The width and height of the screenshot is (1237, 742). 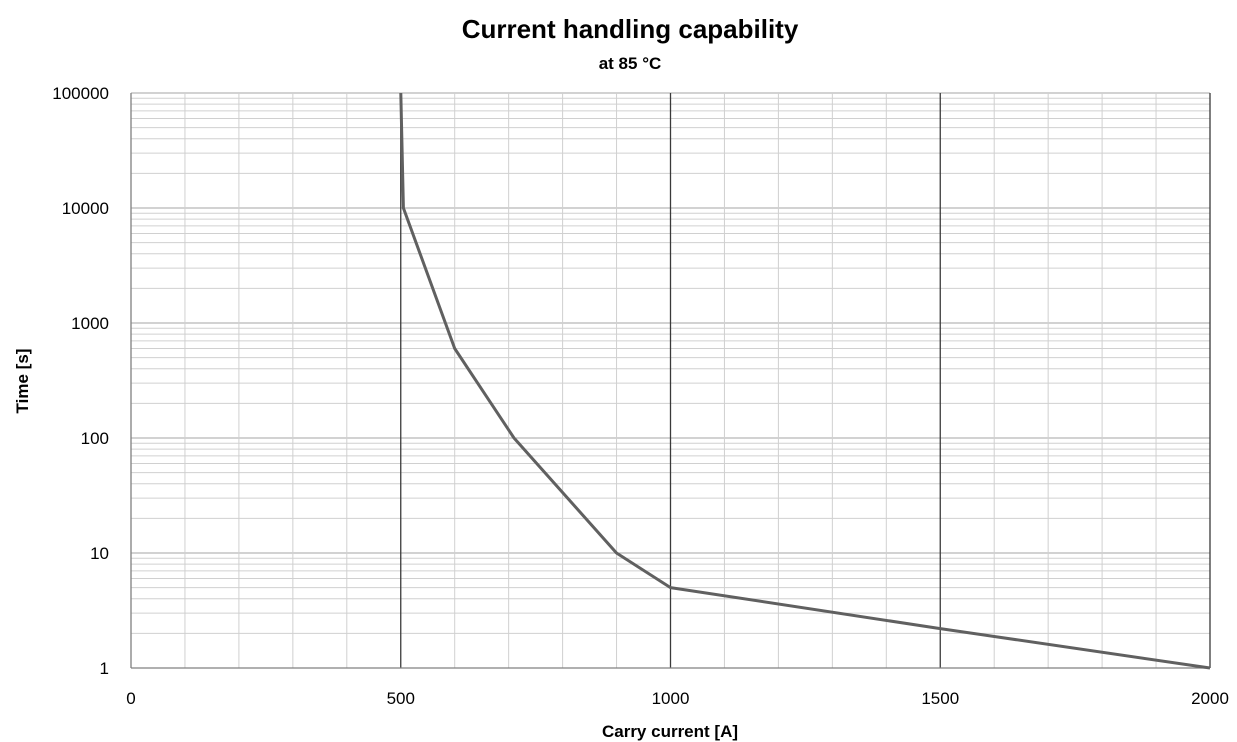 I want to click on y-tick-label: 1000, so click(x=90, y=323).